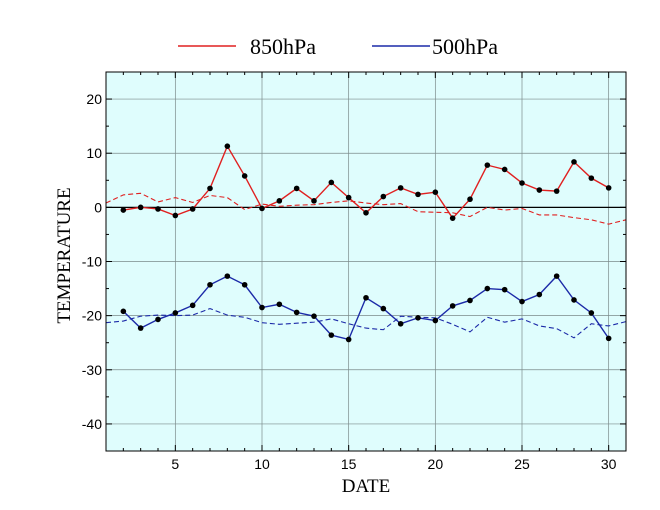 This screenshot has width=660, height=510. What do you see at coordinates (98, 207) in the screenshot?
I see `y-tick-label: 0` at bounding box center [98, 207].